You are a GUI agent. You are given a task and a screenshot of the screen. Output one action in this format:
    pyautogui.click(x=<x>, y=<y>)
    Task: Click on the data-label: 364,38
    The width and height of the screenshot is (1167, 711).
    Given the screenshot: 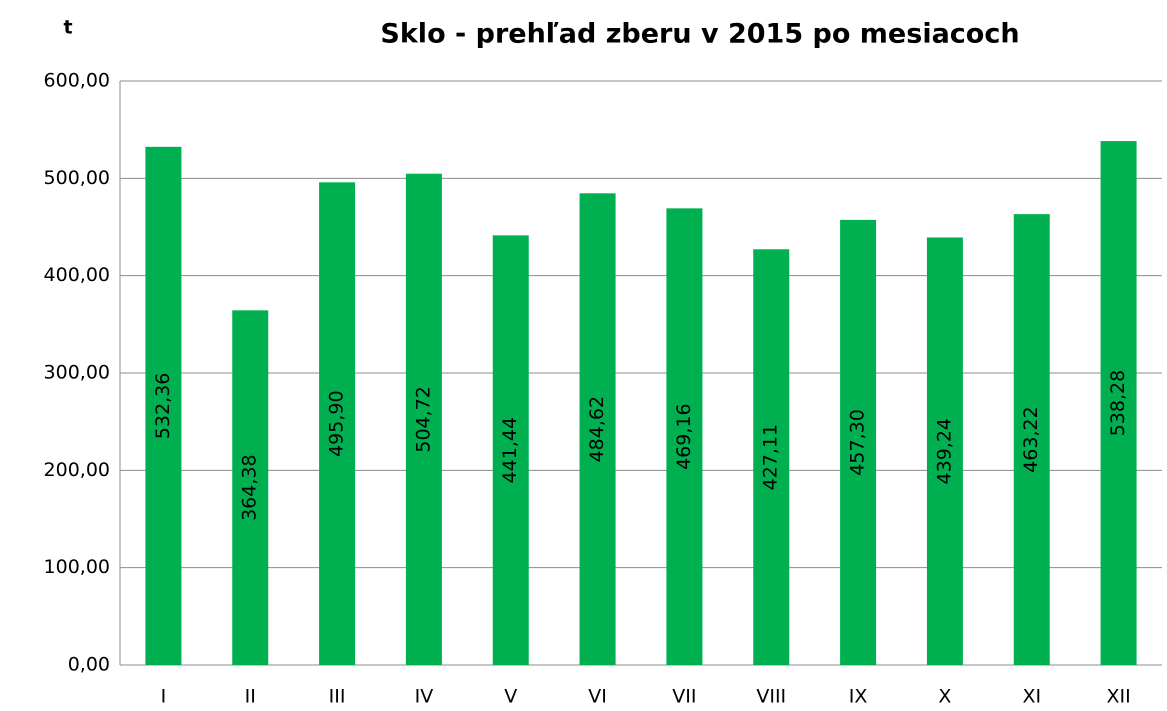 What is the action you would take?
    pyautogui.click(x=250, y=487)
    